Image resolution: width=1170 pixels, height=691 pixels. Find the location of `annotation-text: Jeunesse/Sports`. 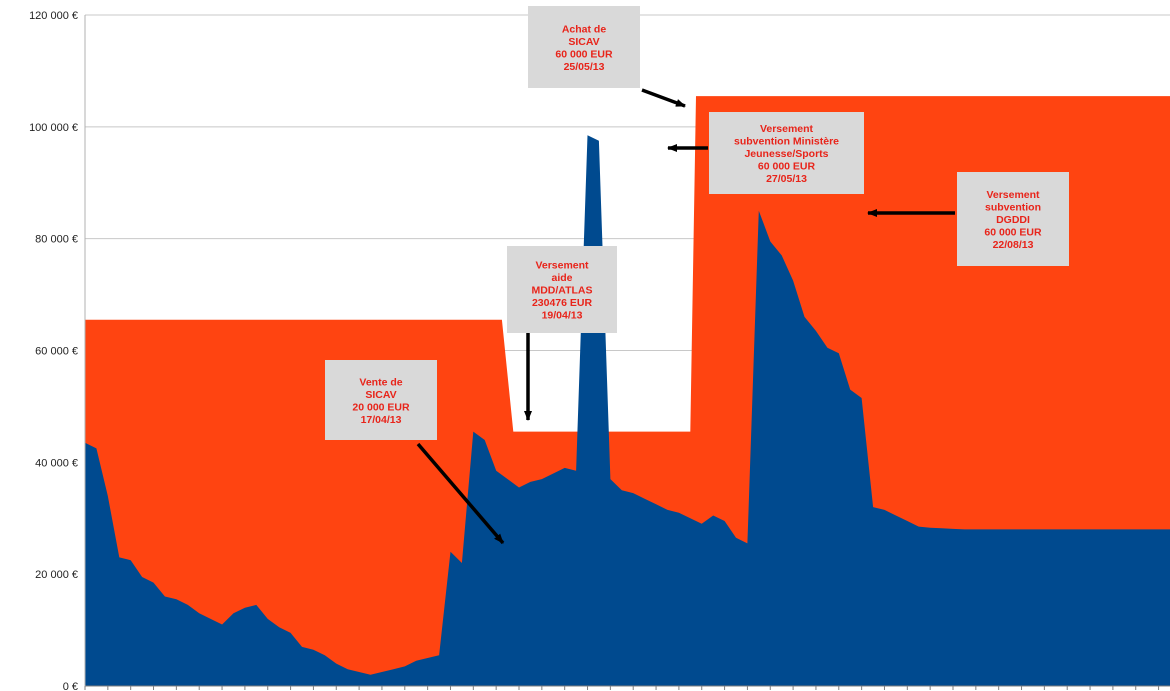

annotation-text: Jeunesse/Sports is located at coordinates (786, 154).